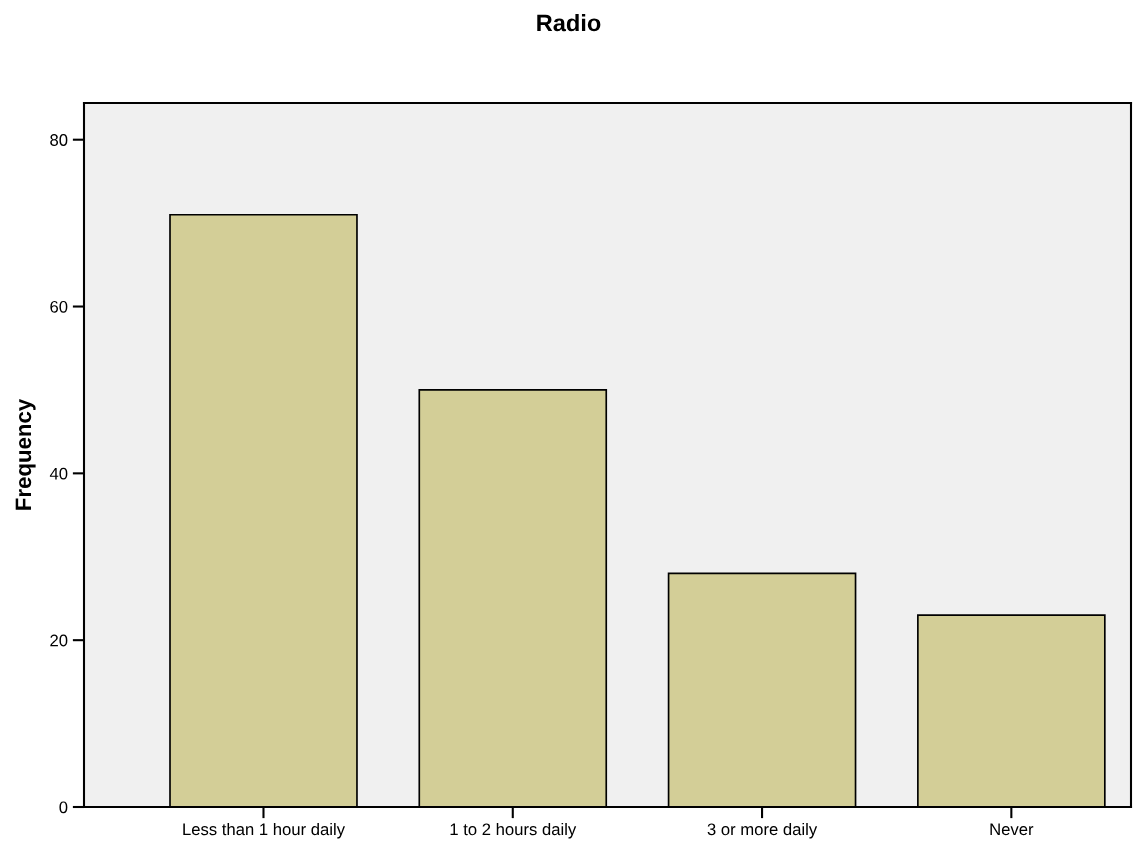  I want to click on x-tick-label: Less than 1 hour daily, so click(264, 830).